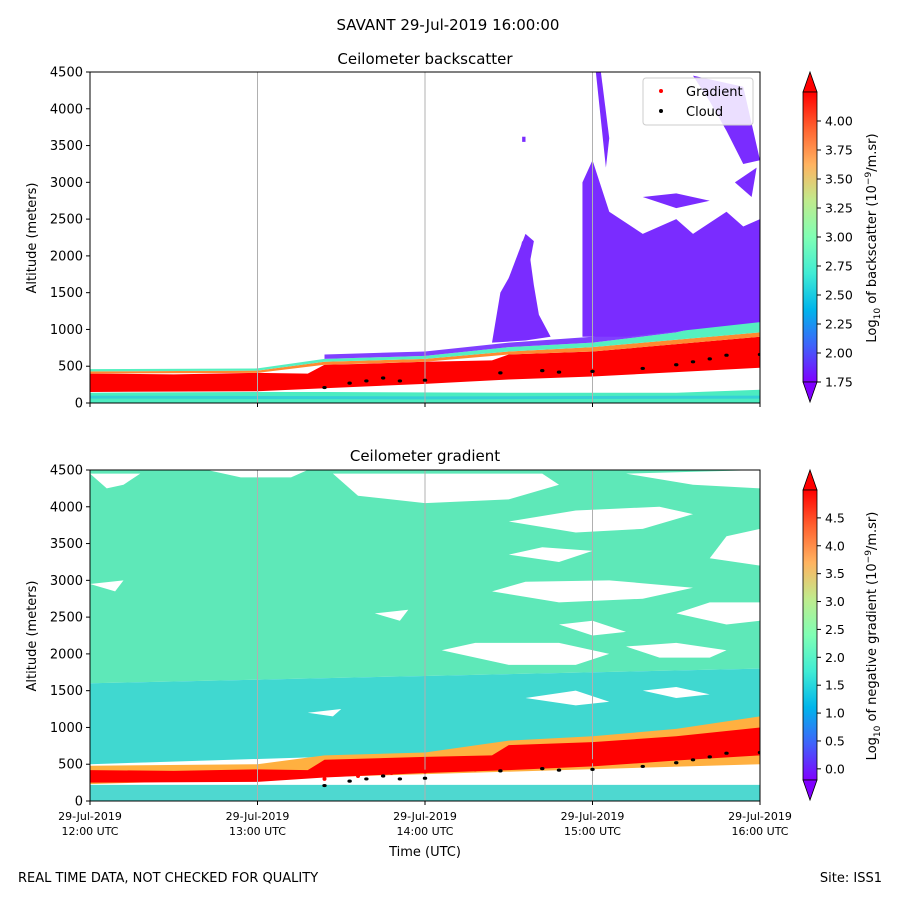  What do you see at coordinates (425, 59) in the screenshot?
I see `backscatter-title: Ceilometer backscatter` at bounding box center [425, 59].